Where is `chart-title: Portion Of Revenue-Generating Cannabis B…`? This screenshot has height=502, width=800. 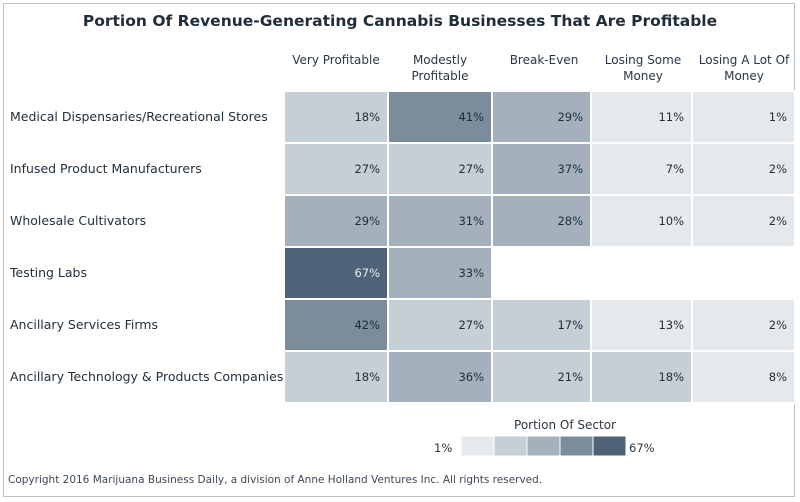 chart-title: Portion Of Revenue-Generating Cannabis B… is located at coordinates (400, 21).